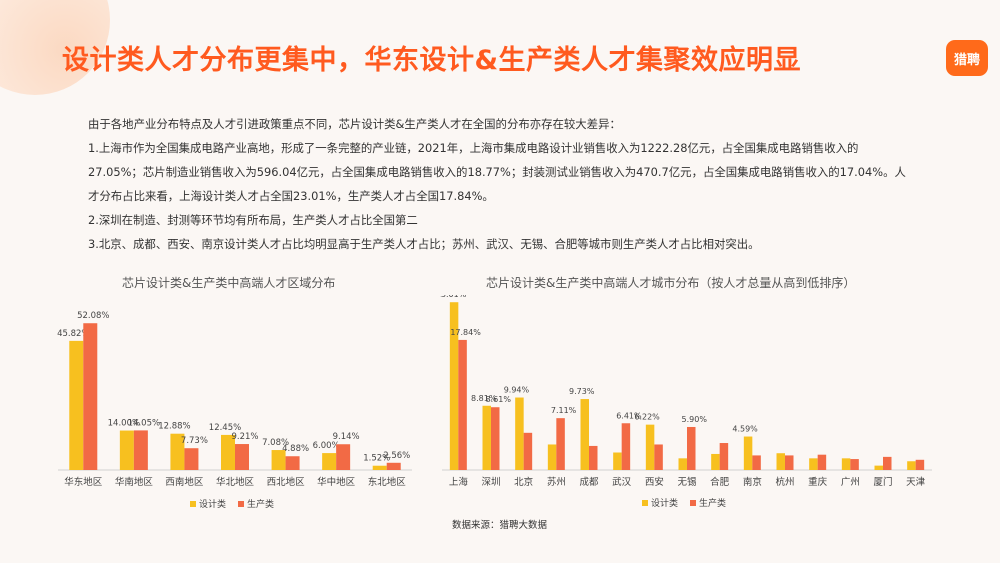 This screenshot has width=1000, height=563. Describe the element at coordinates (291, 196) in the screenshot. I see `intro-line: 才分布占比来看，上海设计类人才占全国23.01%，生产类人才占全国17.84%。` at that location.